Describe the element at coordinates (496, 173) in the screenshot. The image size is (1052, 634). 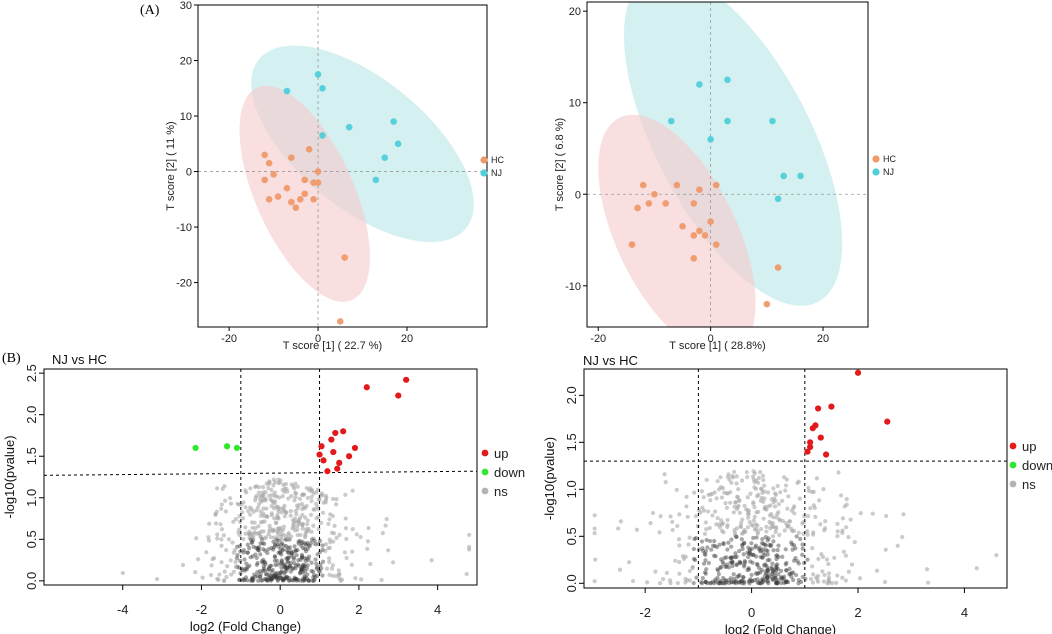
I see `legend-label-nj: NJ` at that location.